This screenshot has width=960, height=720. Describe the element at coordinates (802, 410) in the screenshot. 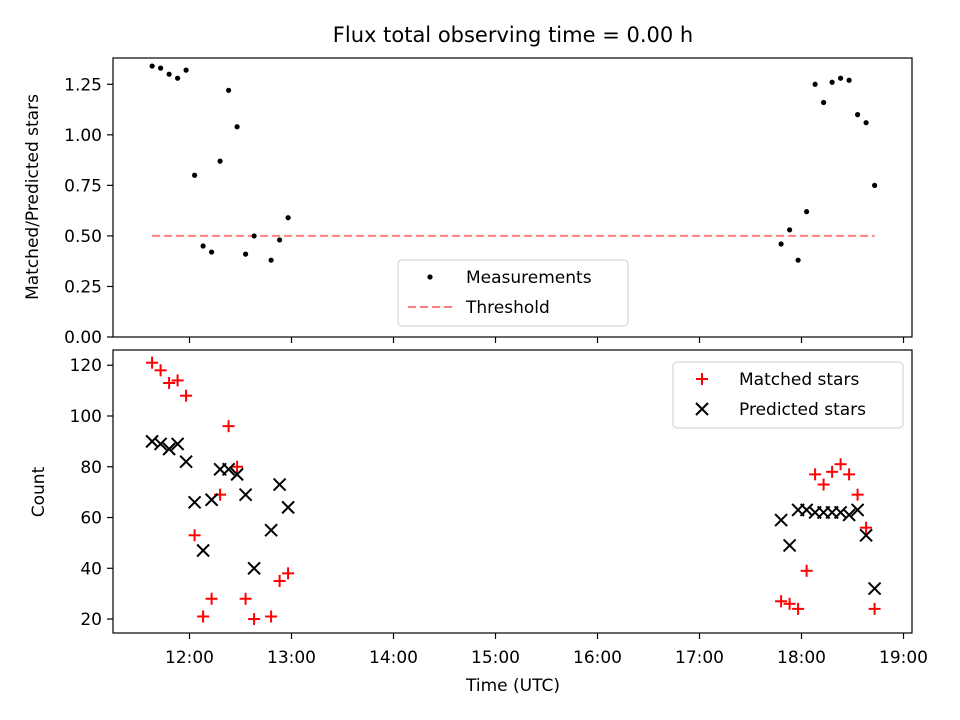

I see `legend-predicted-label: Predicted stars` at that location.